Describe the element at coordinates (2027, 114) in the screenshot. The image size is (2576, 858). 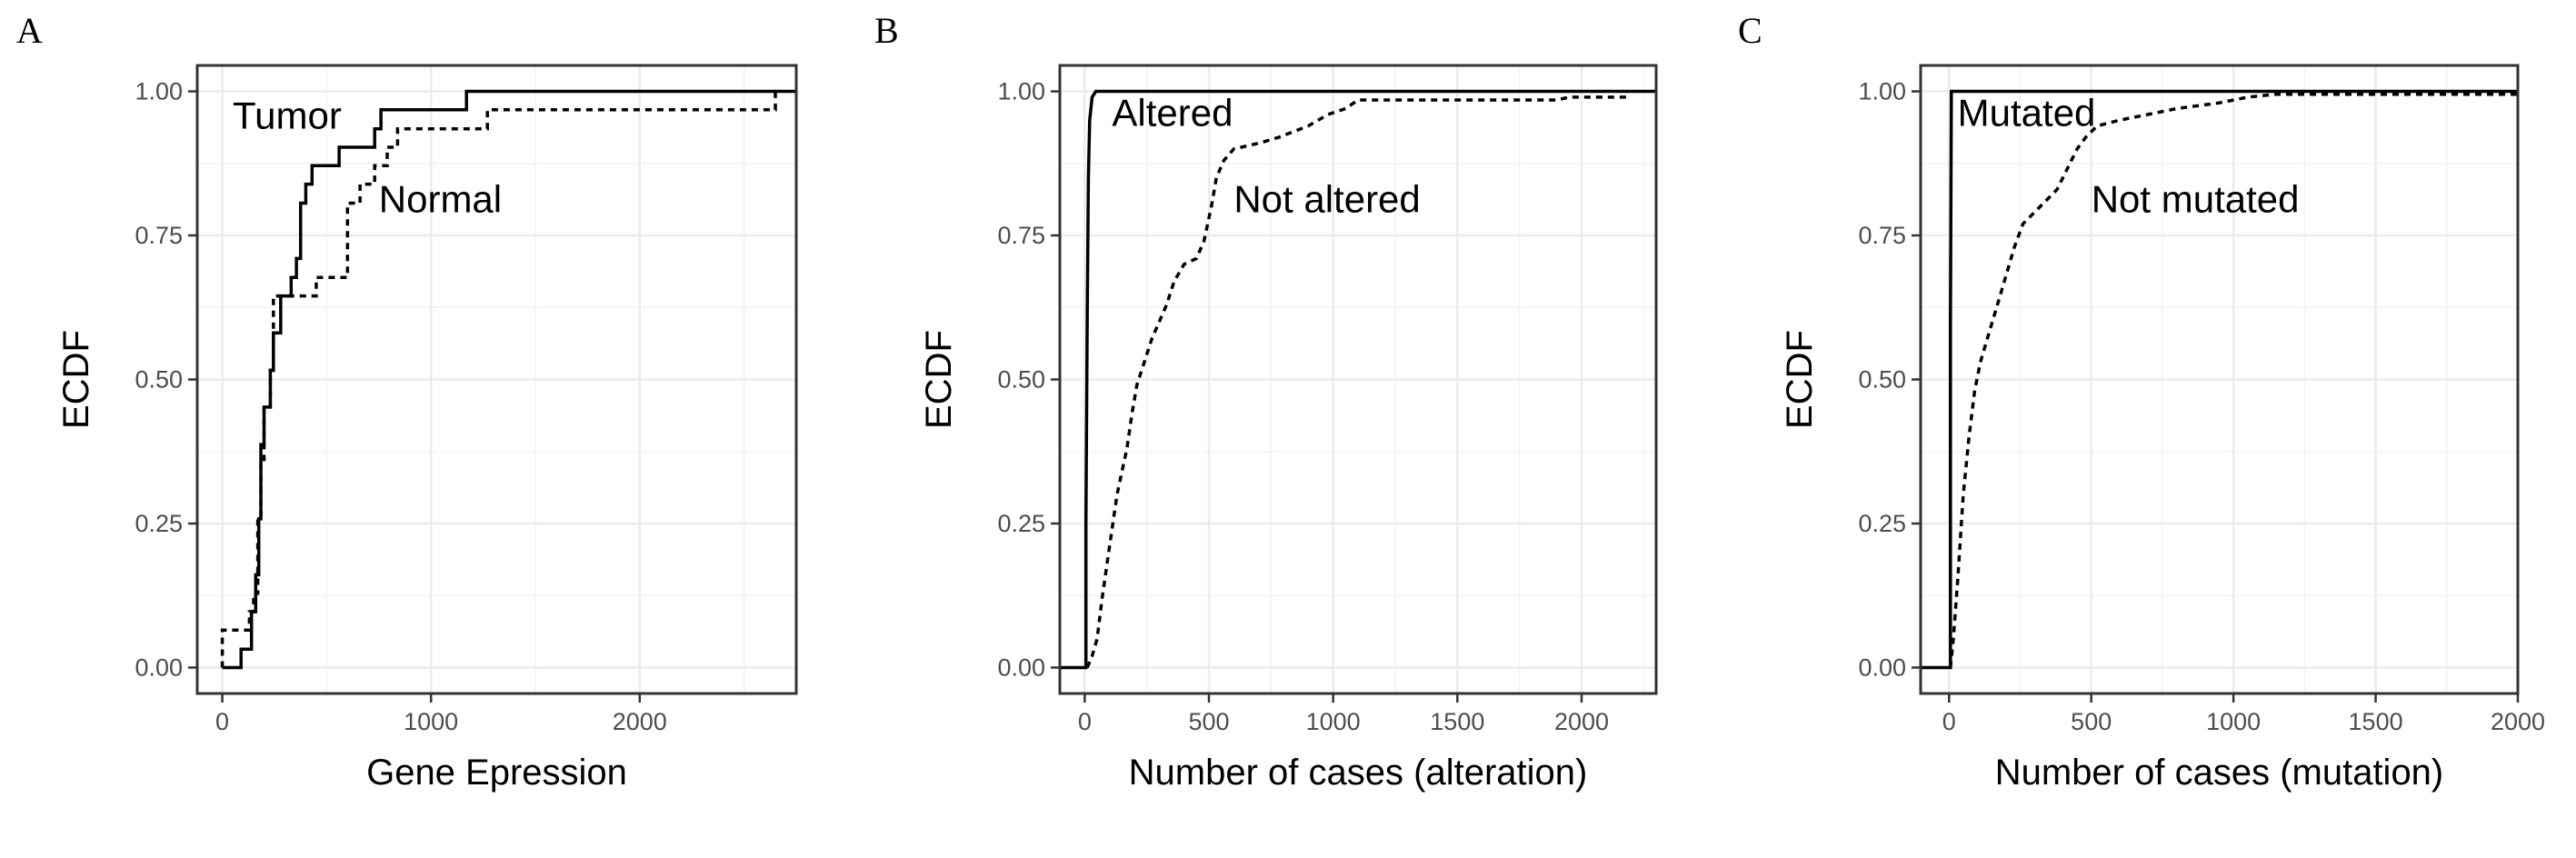
I see `annotation-mutated: Mutated` at that location.